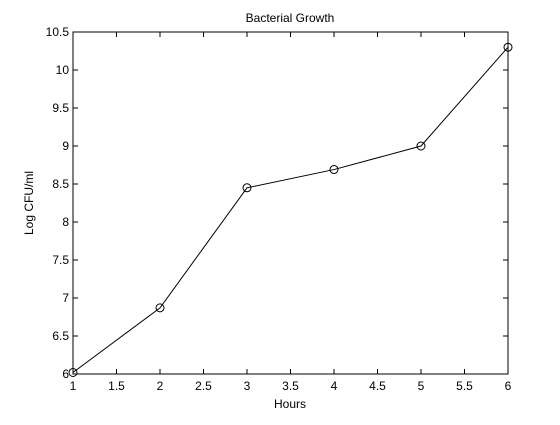  I want to click on y-tick-label: 8, so click(65, 222).